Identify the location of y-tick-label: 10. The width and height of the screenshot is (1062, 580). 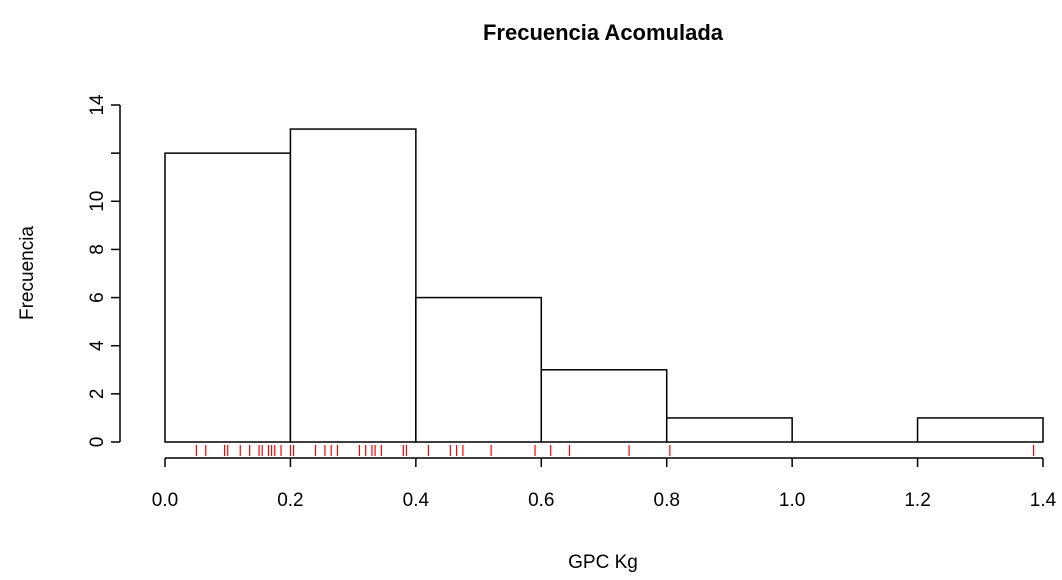
(97, 201).